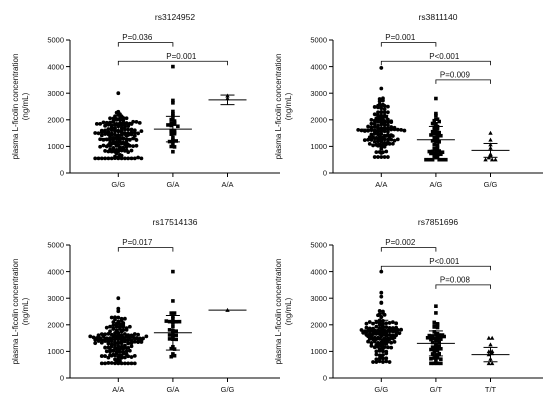  Describe the element at coordinates (455, 279) in the screenshot. I see `p-value-label: P=0.008` at that location.